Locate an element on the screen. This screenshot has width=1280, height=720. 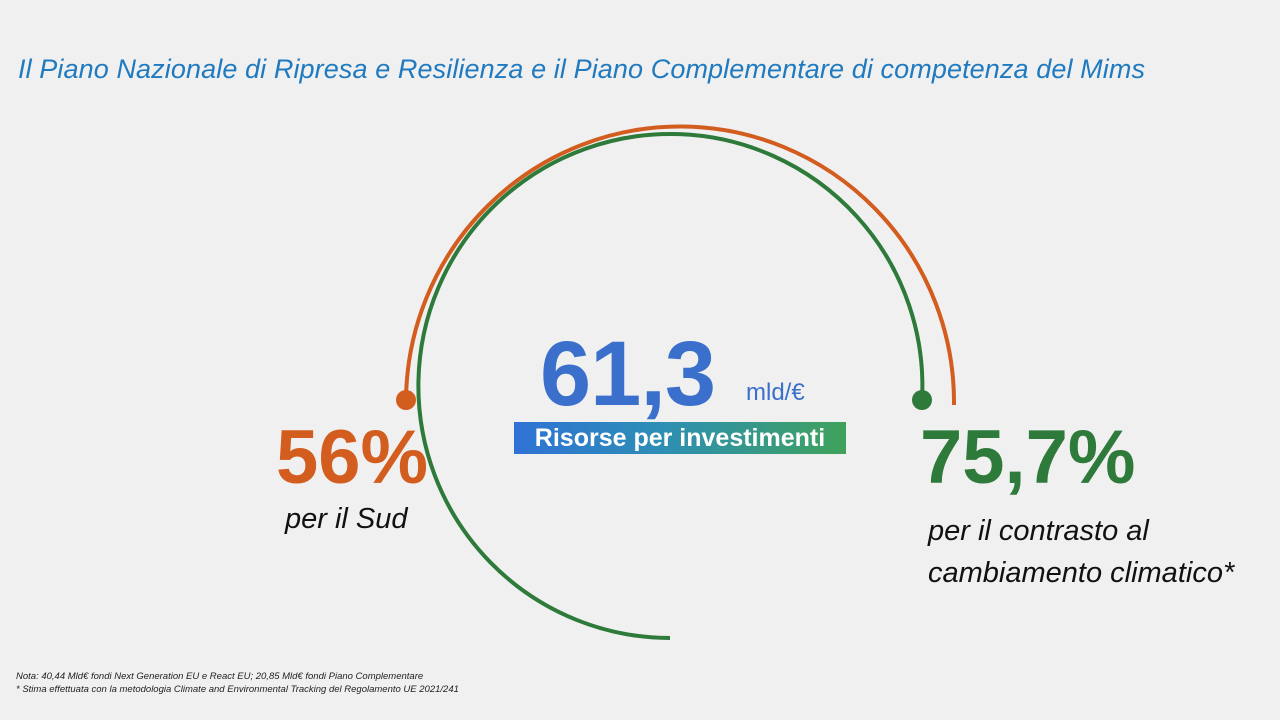
climate-label-line1: per il contrasto al is located at coordinates (1038, 531).